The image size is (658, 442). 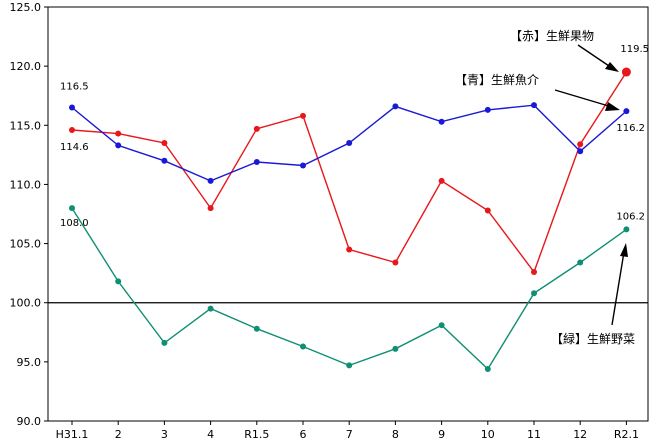 I want to click on arrowhead-seafood, so click(x=612, y=106).